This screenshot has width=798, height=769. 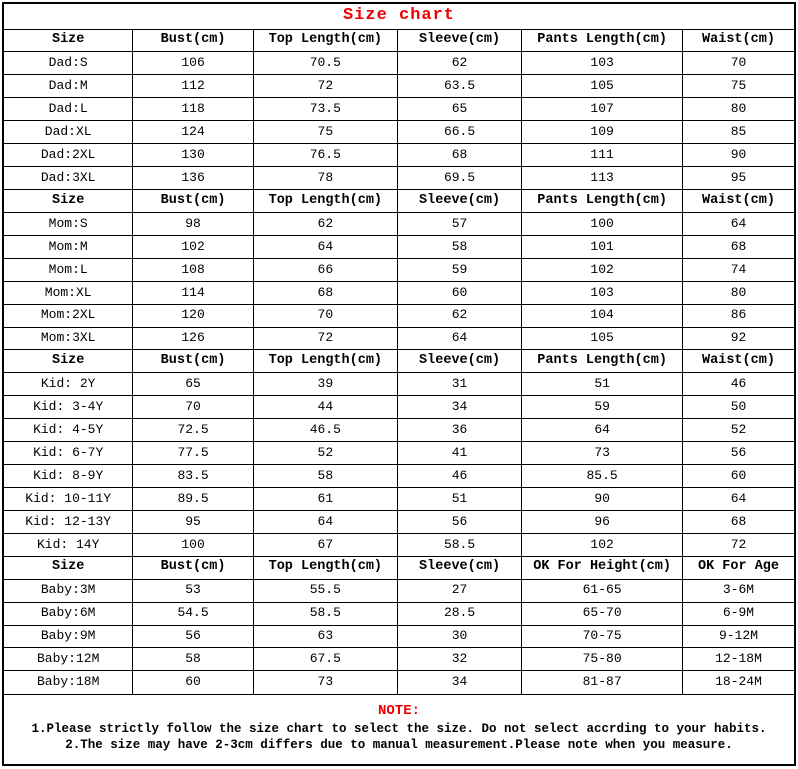 What do you see at coordinates (193, 132) in the screenshot?
I see `value-cell: 124` at bounding box center [193, 132].